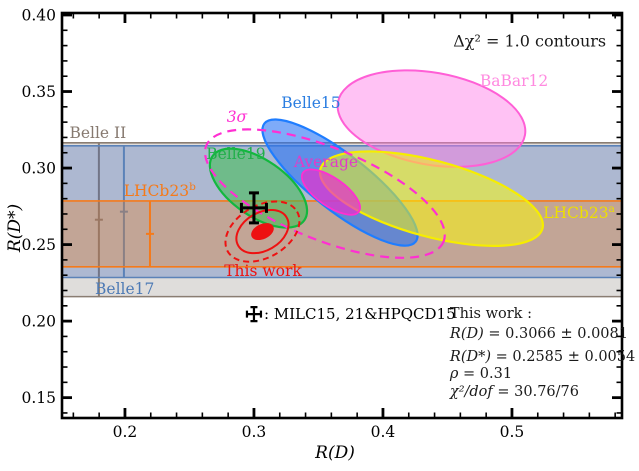 The image size is (639, 471). What do you see at coordinates (480, 374) in the screenshot?
I see `results-line-2: ρ = 0.31` at bounding box center [480, 374].